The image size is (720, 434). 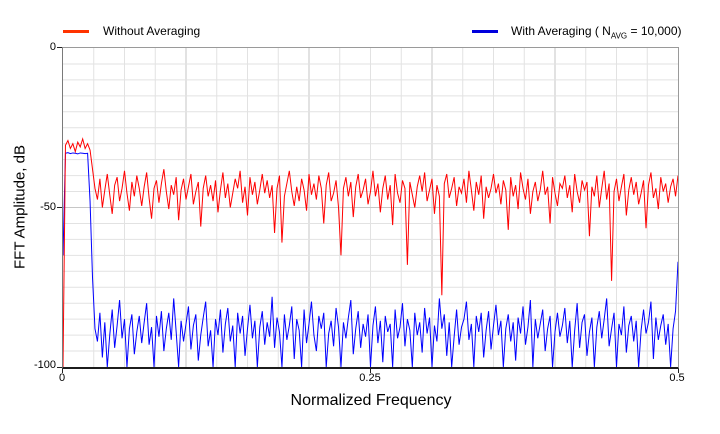 I want to click on red-line-swatch-icon, so click(x=76, y=31).